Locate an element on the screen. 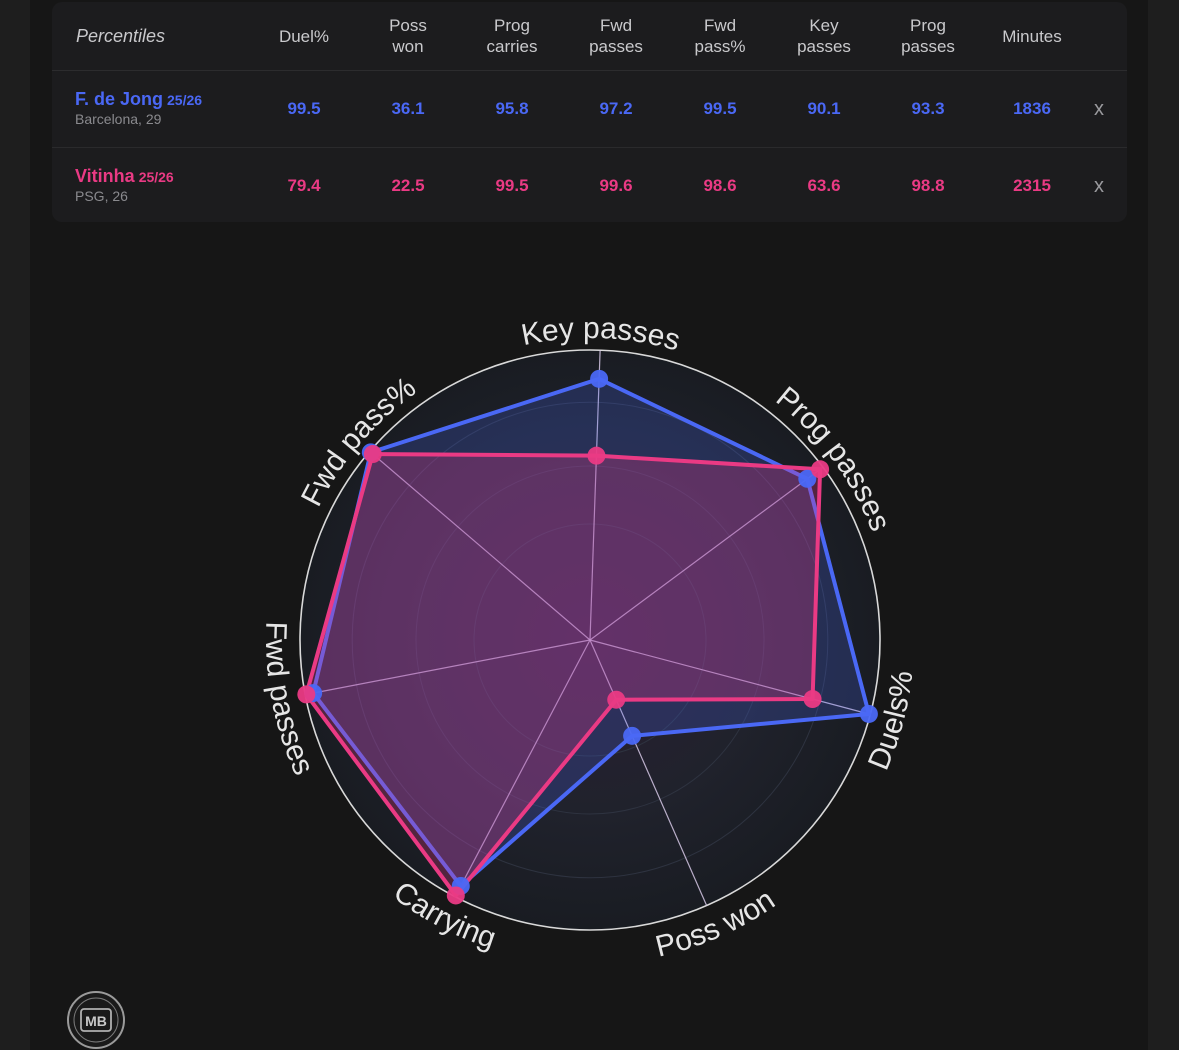 The height and width of the screenshot is (1050, 1179). col-poss-won: Poss won is located at coordinates (408, 36).